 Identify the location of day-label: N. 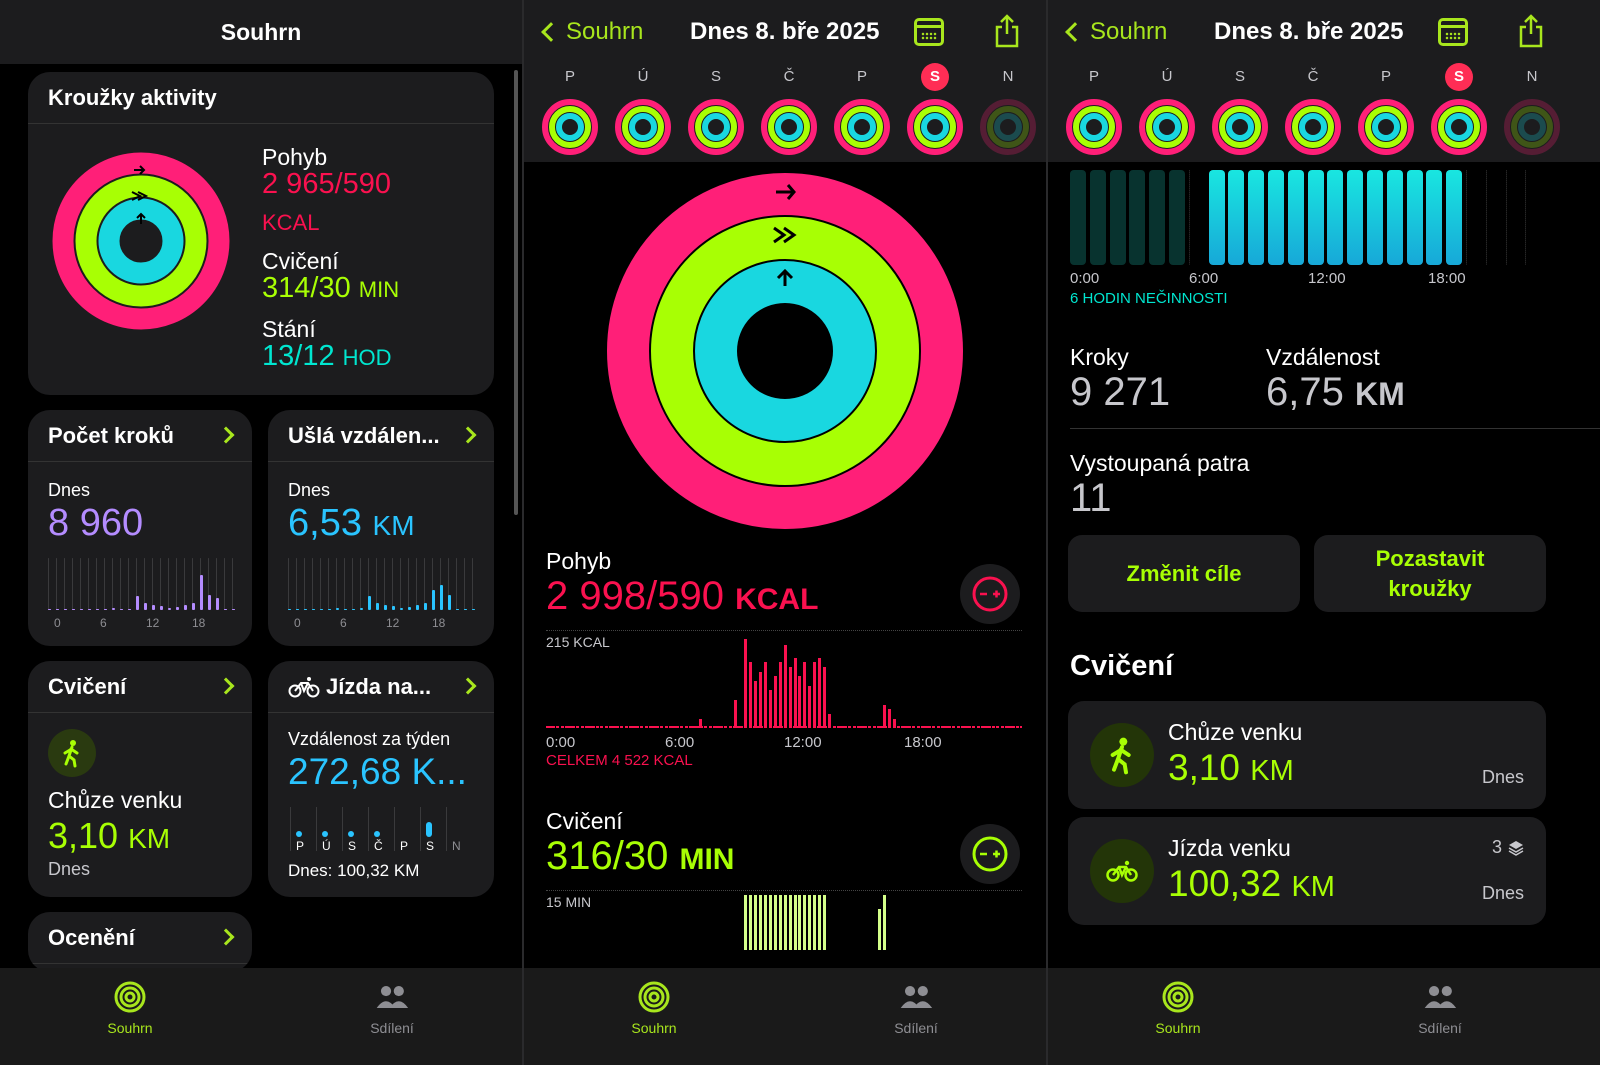
(456, 846).